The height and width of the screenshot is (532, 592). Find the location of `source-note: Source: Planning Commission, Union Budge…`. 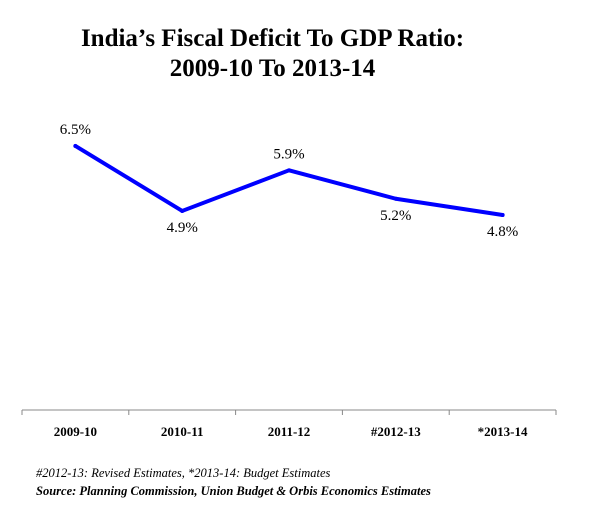

source-note: Source: Planning Commission, Union Budge… is located at coordinates (233, 491).